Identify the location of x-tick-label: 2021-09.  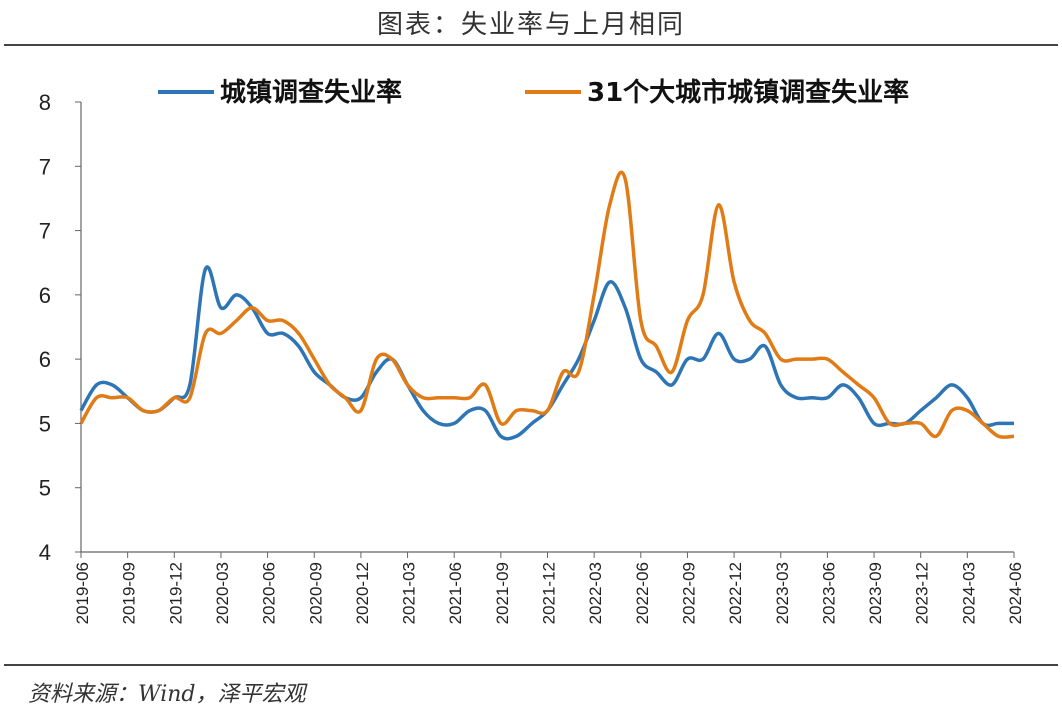
(502, 593).